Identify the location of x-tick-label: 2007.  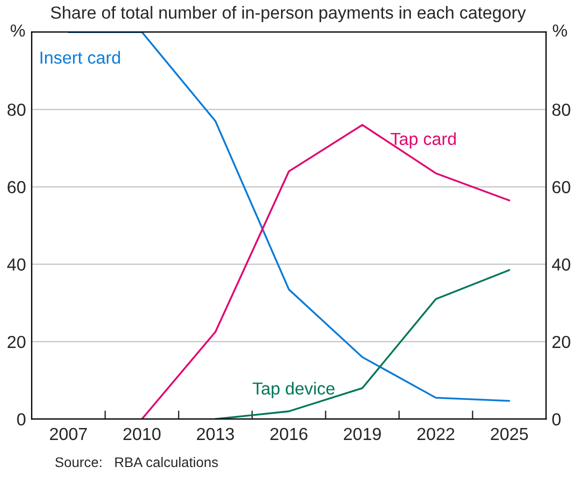
(68, 434).